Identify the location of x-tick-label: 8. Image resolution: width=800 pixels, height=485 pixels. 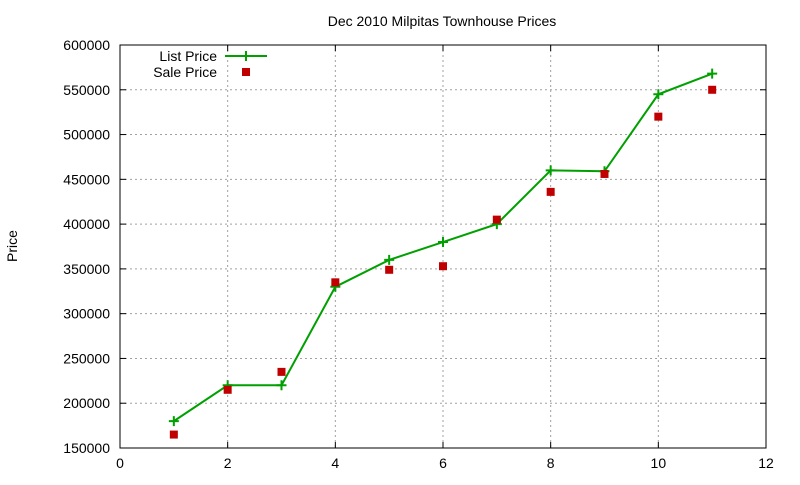
(551, 463).